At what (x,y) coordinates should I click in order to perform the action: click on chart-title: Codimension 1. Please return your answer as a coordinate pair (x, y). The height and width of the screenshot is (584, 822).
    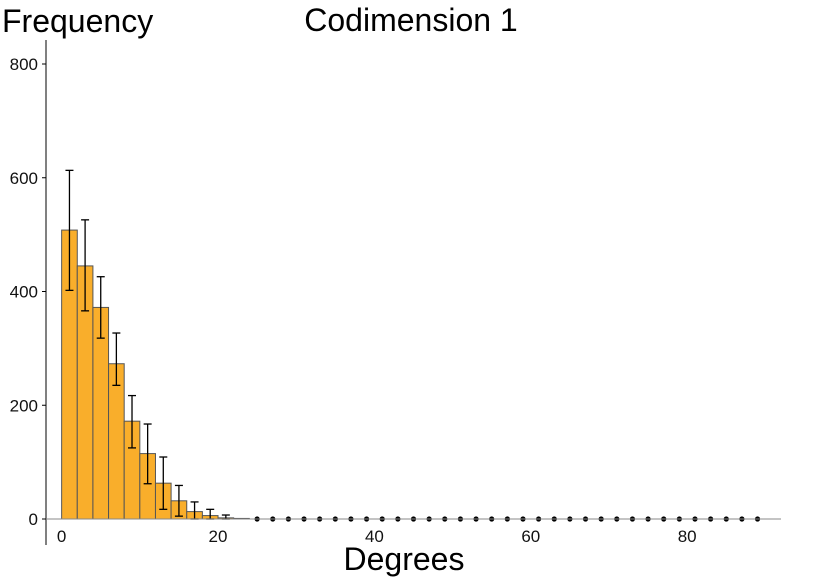
    Looking at the image, I should click on (410, 20).